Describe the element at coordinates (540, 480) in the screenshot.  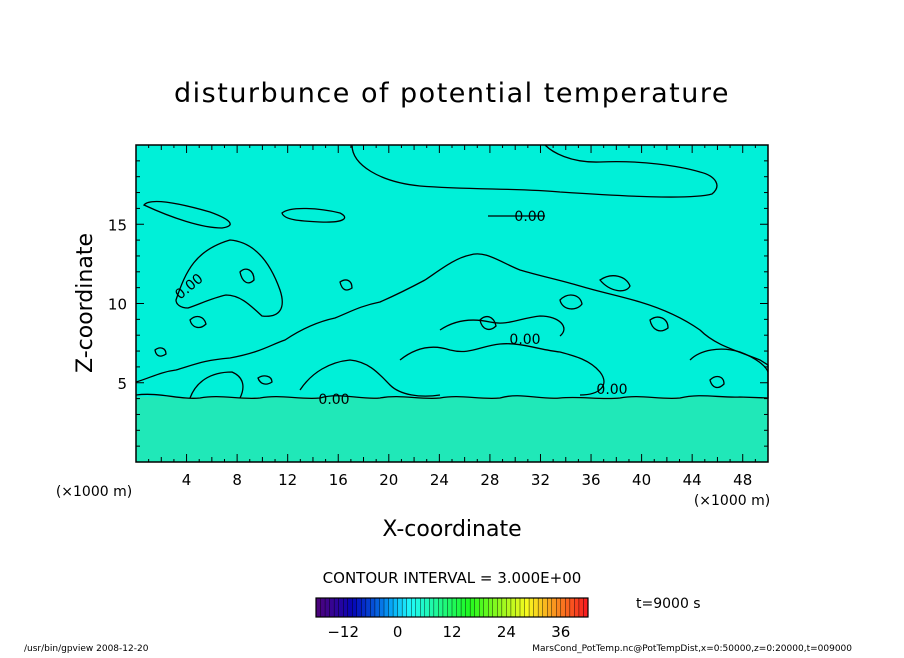
I see `x-tick-label: 32` at that location.